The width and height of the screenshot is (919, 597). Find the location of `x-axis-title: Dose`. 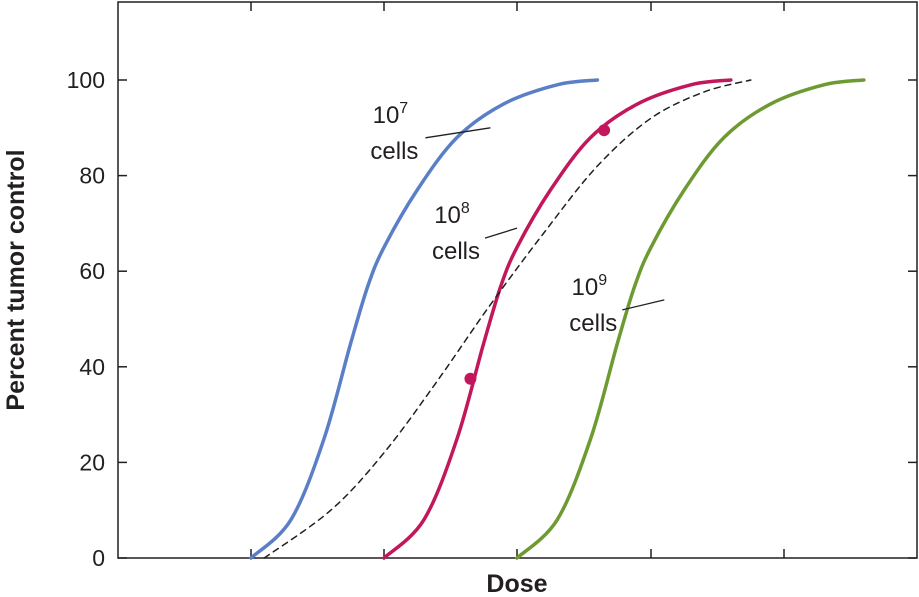

x-axis-title: Dose is located at coordinates (516, 583).